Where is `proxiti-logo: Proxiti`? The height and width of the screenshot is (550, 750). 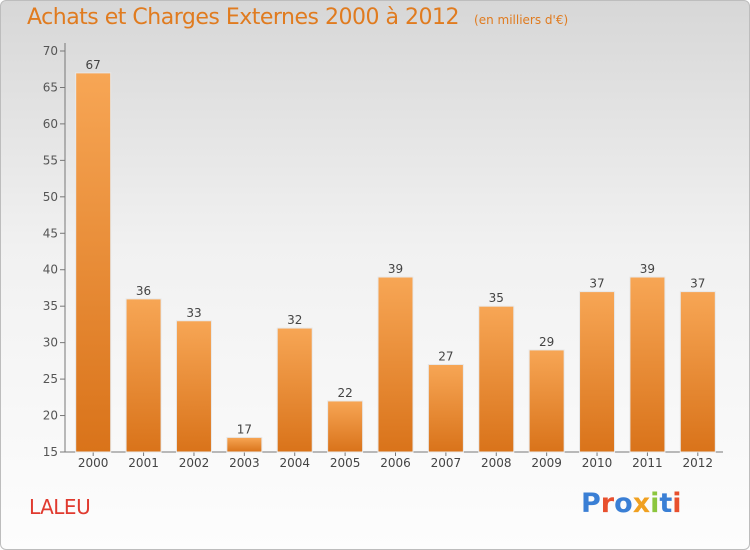 proxiti-logo: Proxiti is located at coordinates (631, 503).